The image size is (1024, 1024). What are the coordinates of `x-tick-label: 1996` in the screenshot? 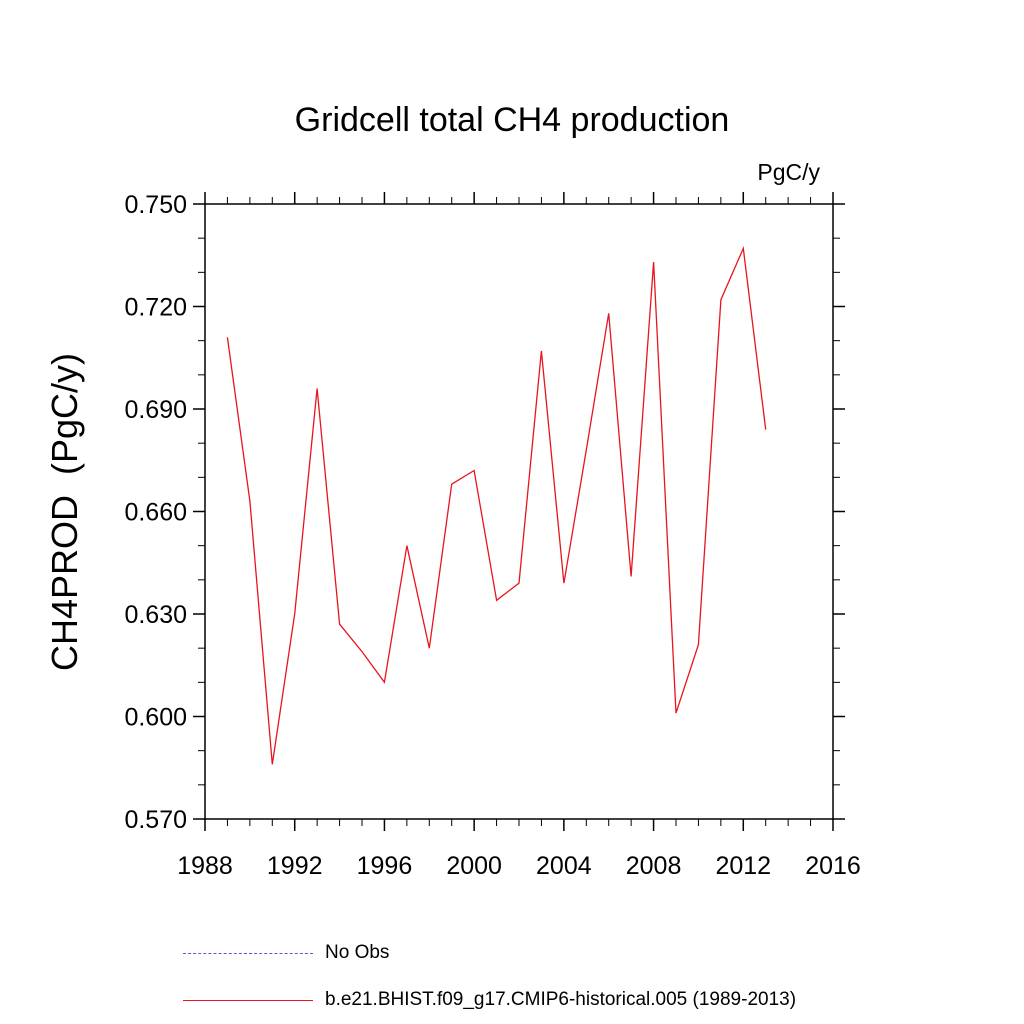 It's located at (385, 866).